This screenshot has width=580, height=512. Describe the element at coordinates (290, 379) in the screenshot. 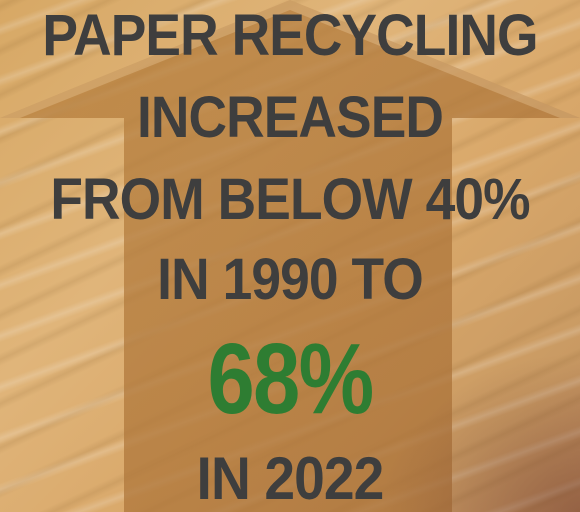

I see `highlight-percentage: 68%` at that location.